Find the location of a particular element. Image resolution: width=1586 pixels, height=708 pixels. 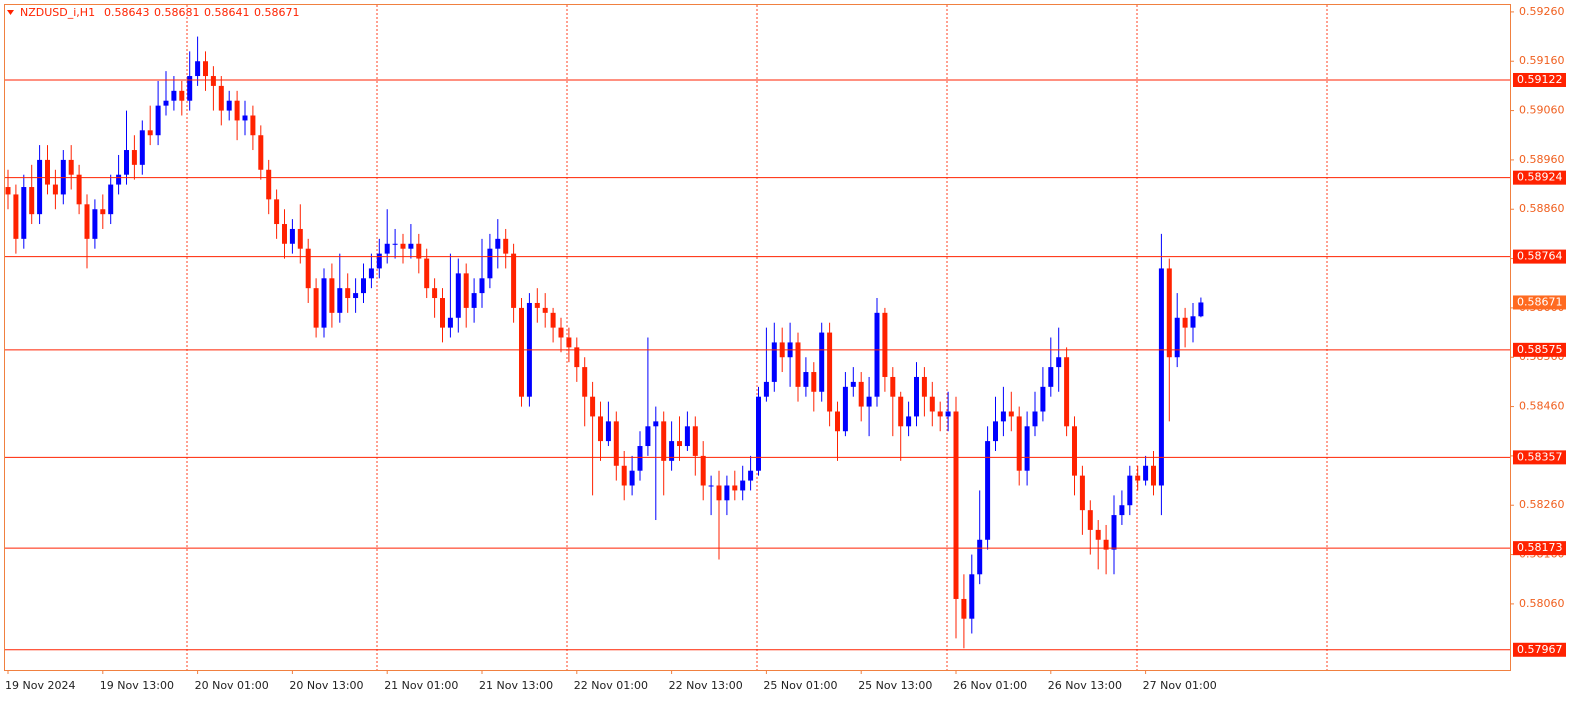

y-tick-label: 0.58460 is located at coordinates (1542, 406).